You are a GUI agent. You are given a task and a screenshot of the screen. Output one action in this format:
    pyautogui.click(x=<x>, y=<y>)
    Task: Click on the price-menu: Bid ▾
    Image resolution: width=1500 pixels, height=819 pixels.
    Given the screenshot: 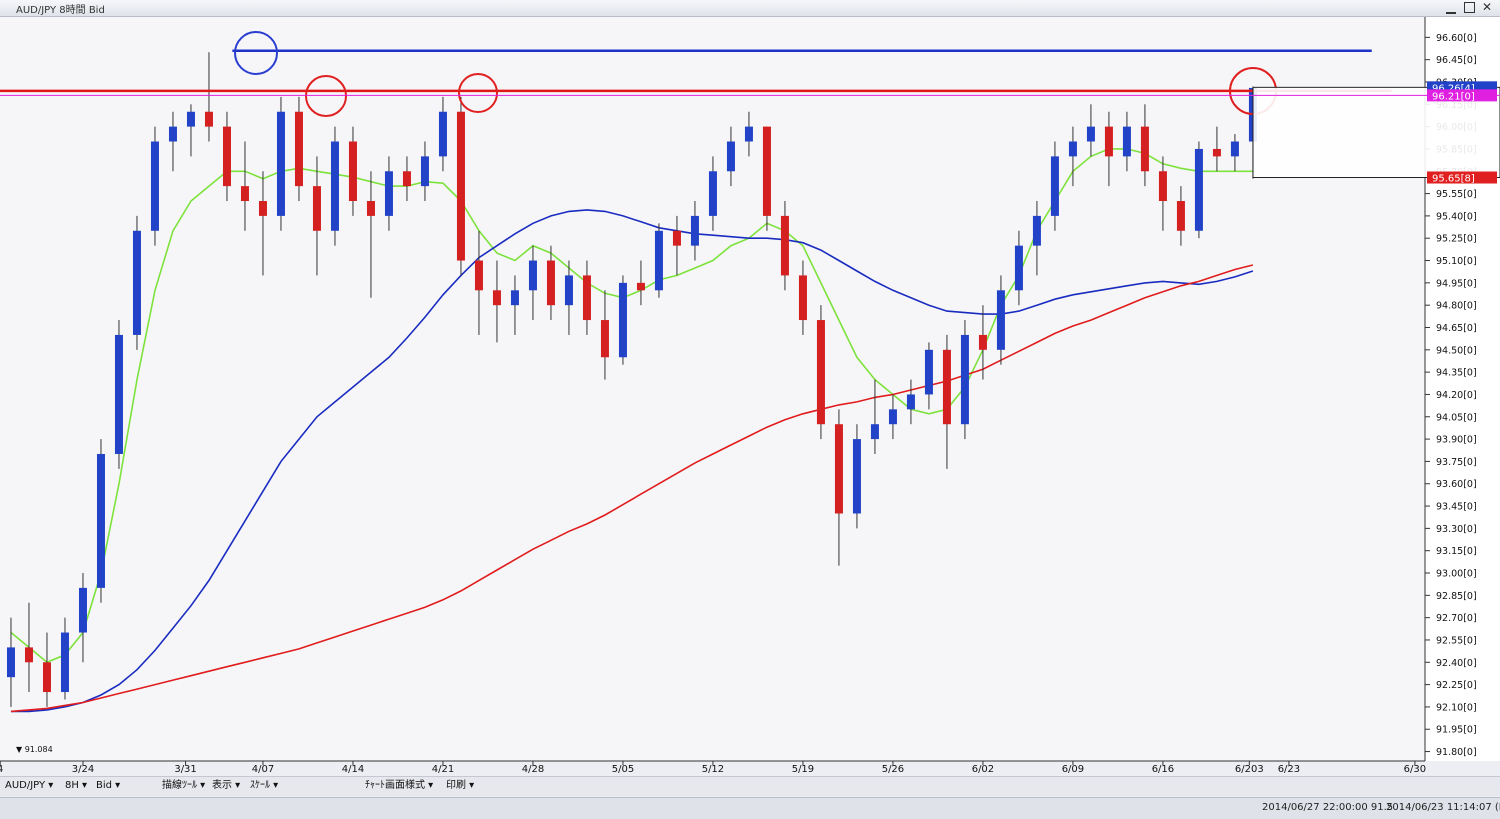 What is the action you would take?
    pyautogui.click(x=108, y=785)
    